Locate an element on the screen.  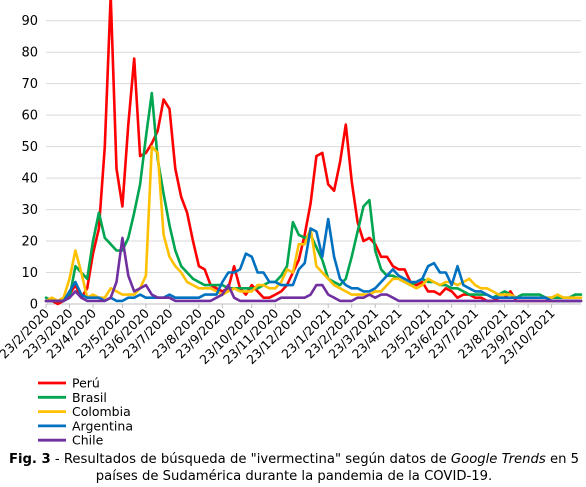
y-tick-label: 10 is located at coordinates (29, 273).